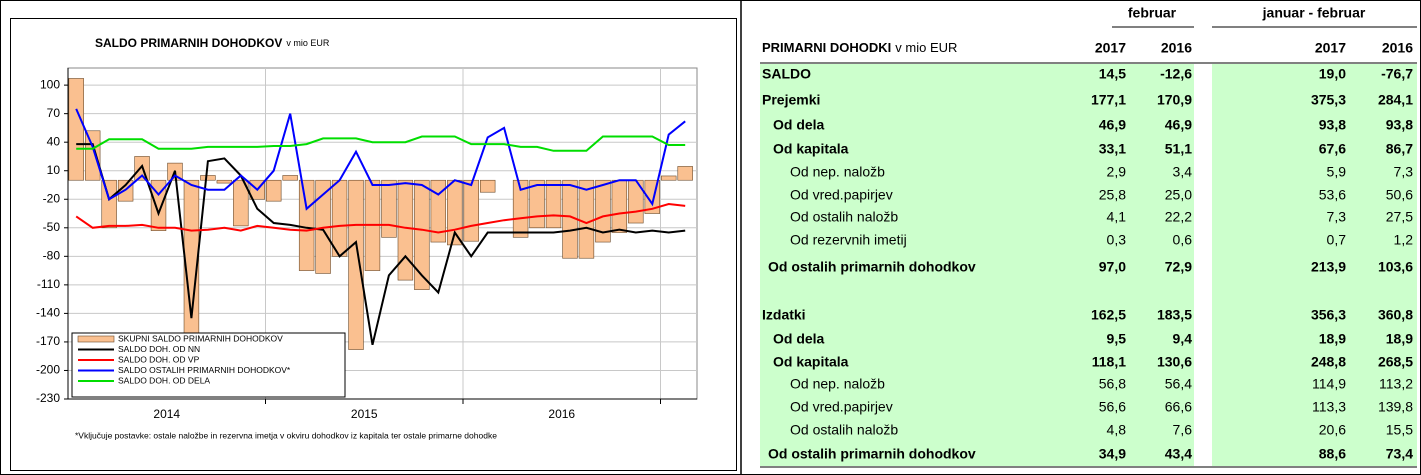 The image size is (1421, 475). What do you see at coordinates (837, 384) in the screenshot?
I see `row-label: Od nep. naložb` at bounding box center [837, 384].